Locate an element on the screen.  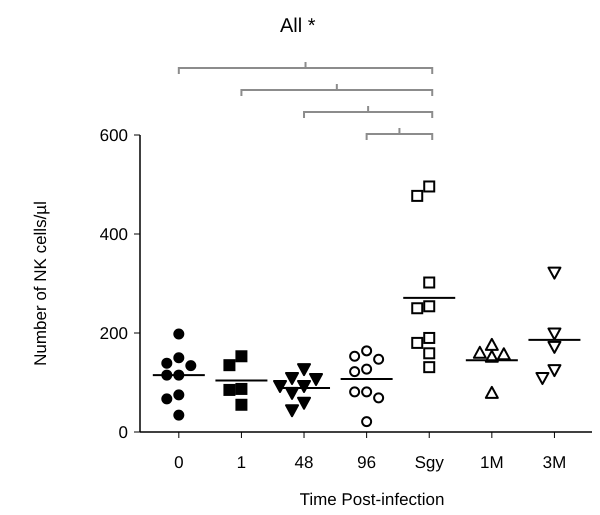
y-tick-label: 200 is located at coordinates (114, 333).